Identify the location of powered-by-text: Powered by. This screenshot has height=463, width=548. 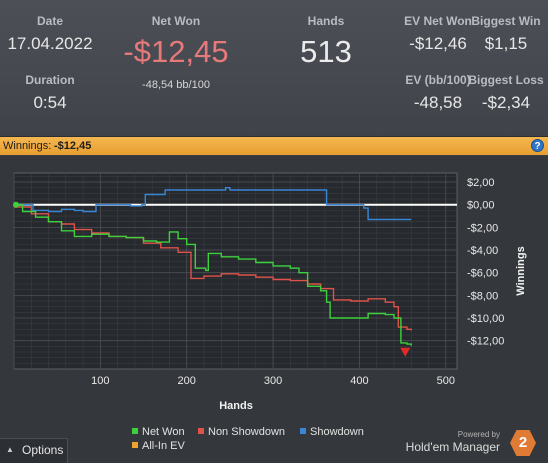
(478, 434).